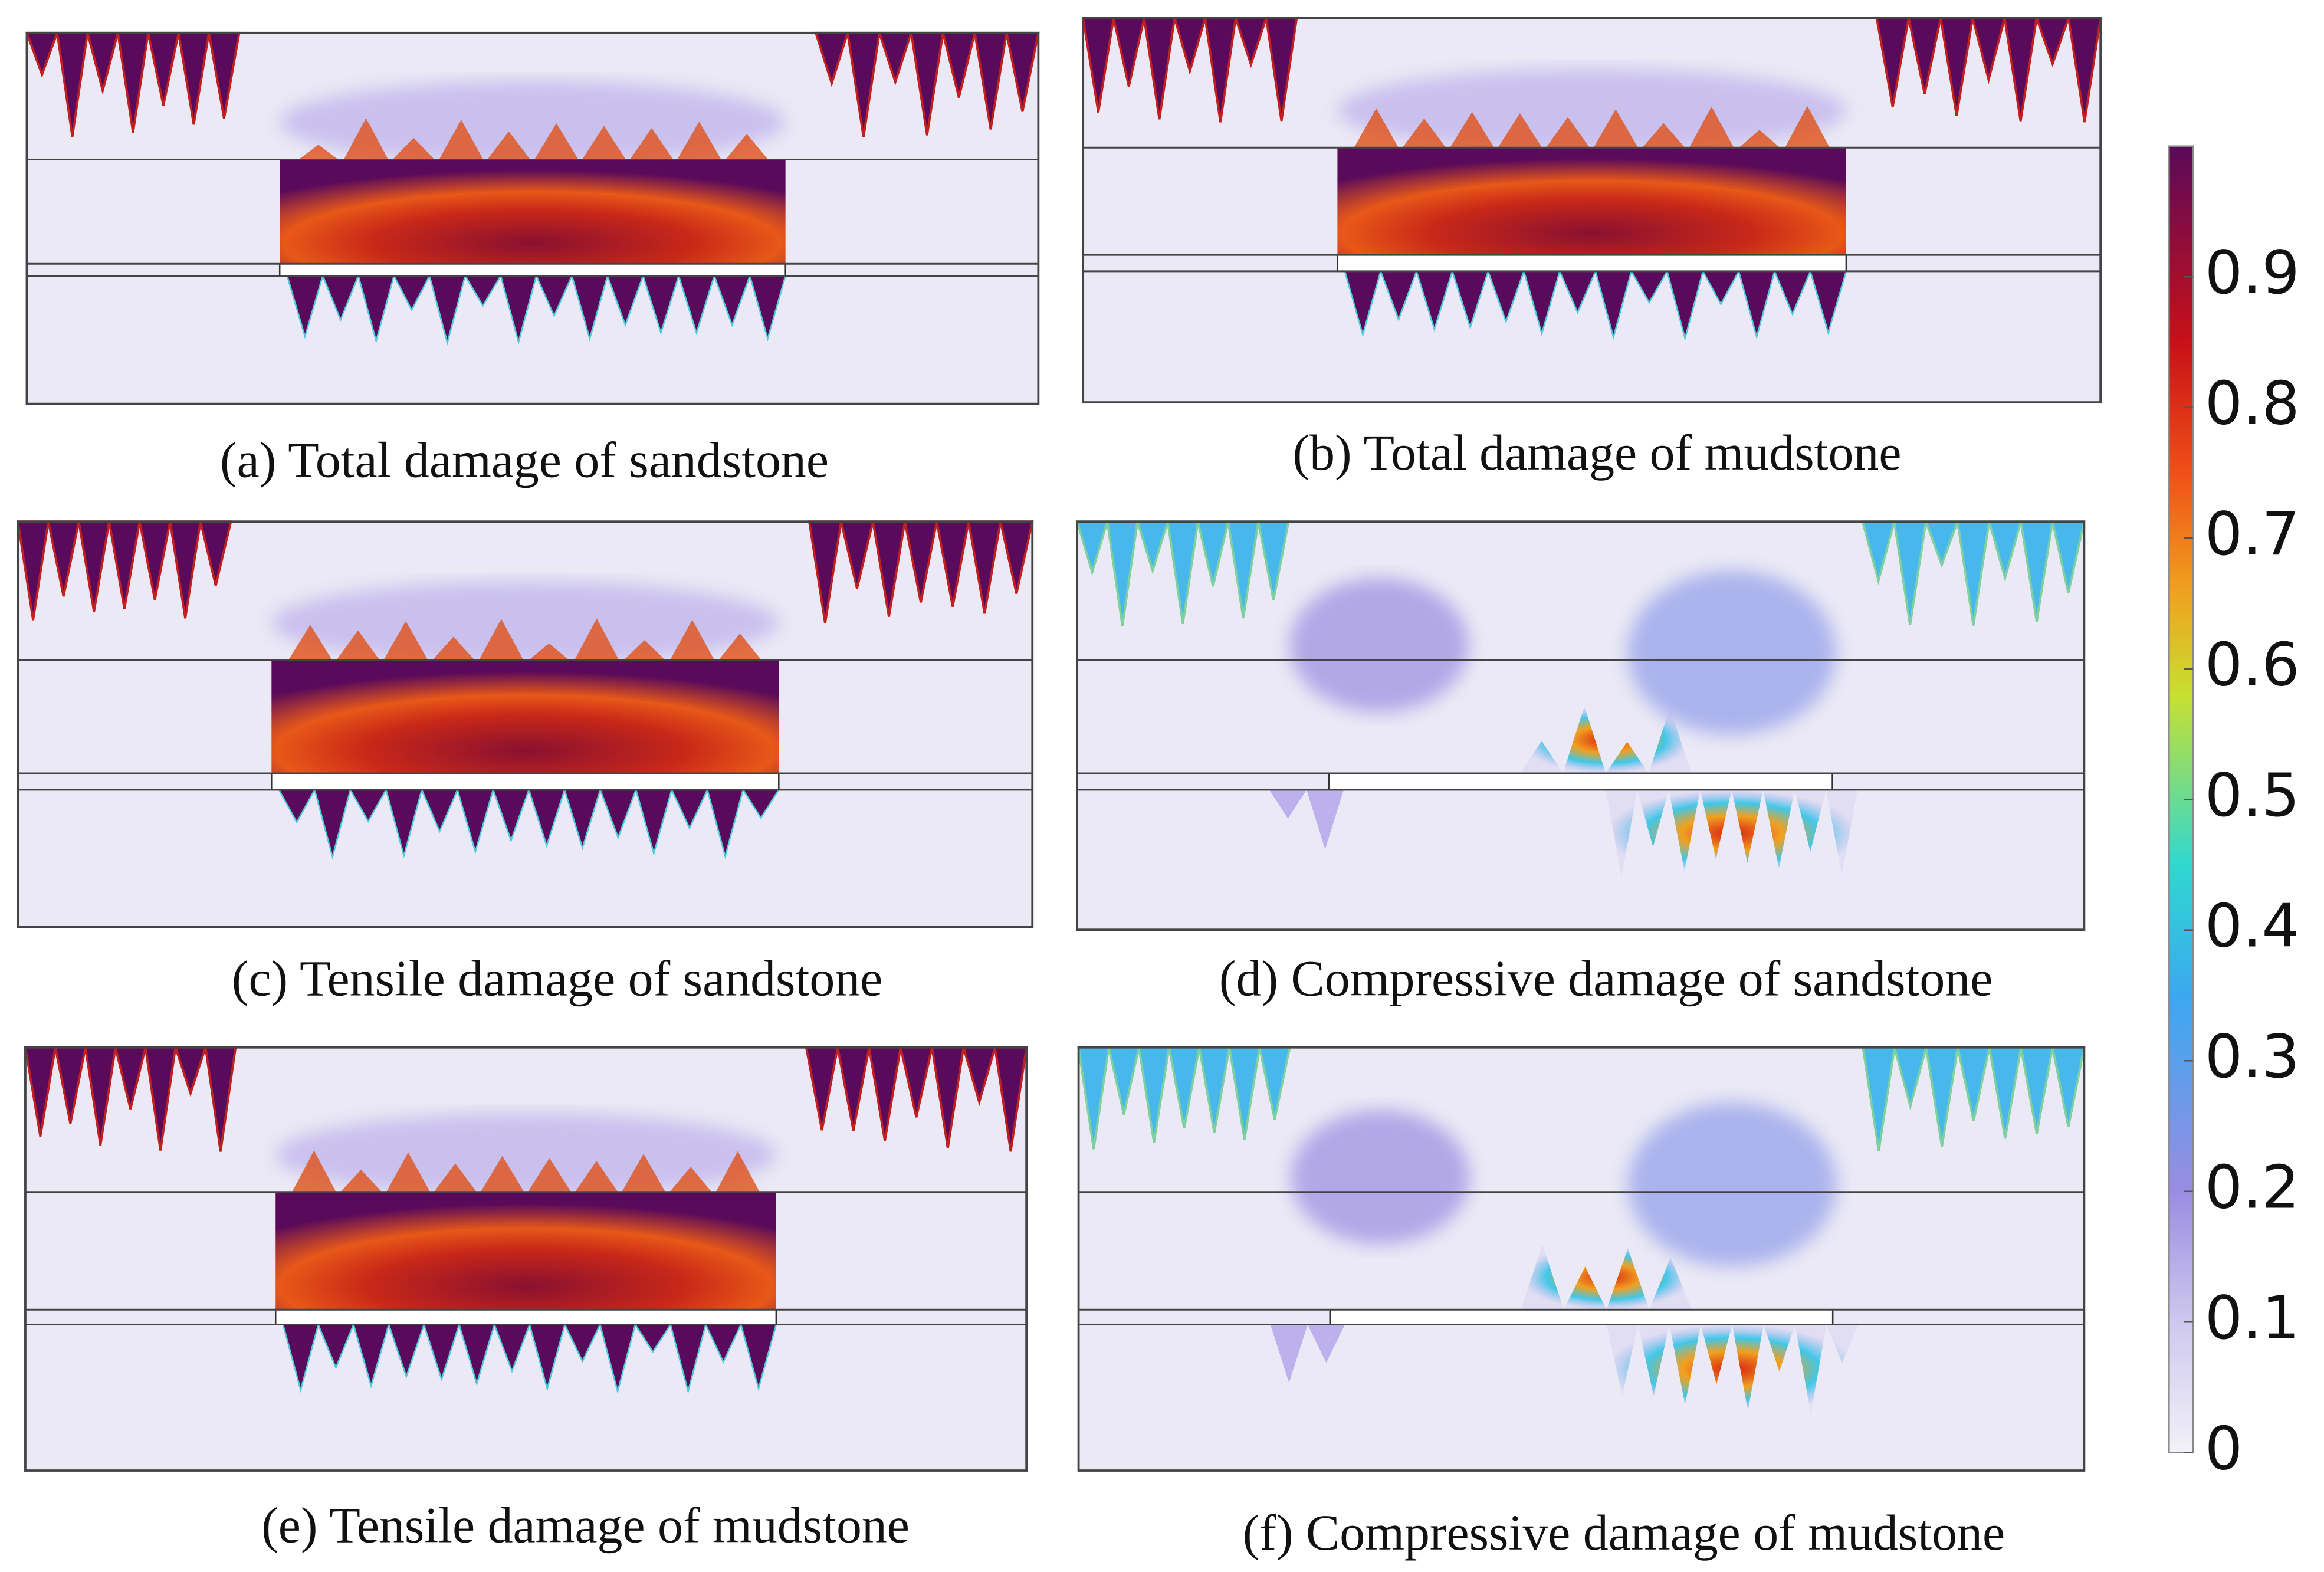 The height and width of the screenshot is (1572, 2324). Describe the element at coordinates (1606, 978) in the screenshot. I see `caption: (d) Compressive damage of sandstone` at that location.